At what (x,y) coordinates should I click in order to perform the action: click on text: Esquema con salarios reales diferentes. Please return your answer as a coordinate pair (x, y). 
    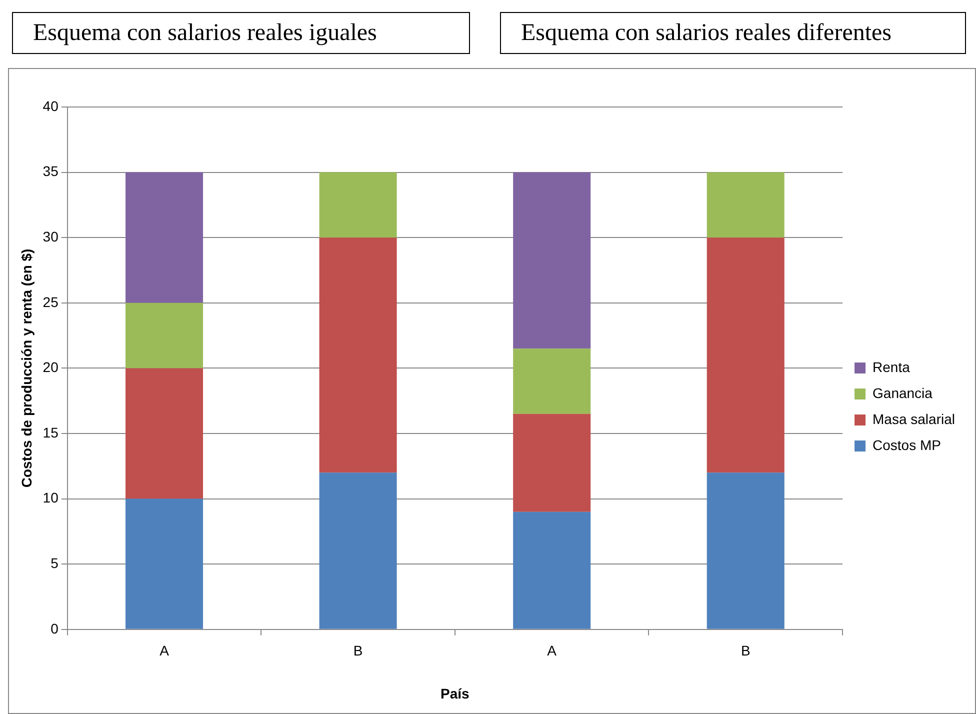
    Looking at the image, I should click on (733, 33).